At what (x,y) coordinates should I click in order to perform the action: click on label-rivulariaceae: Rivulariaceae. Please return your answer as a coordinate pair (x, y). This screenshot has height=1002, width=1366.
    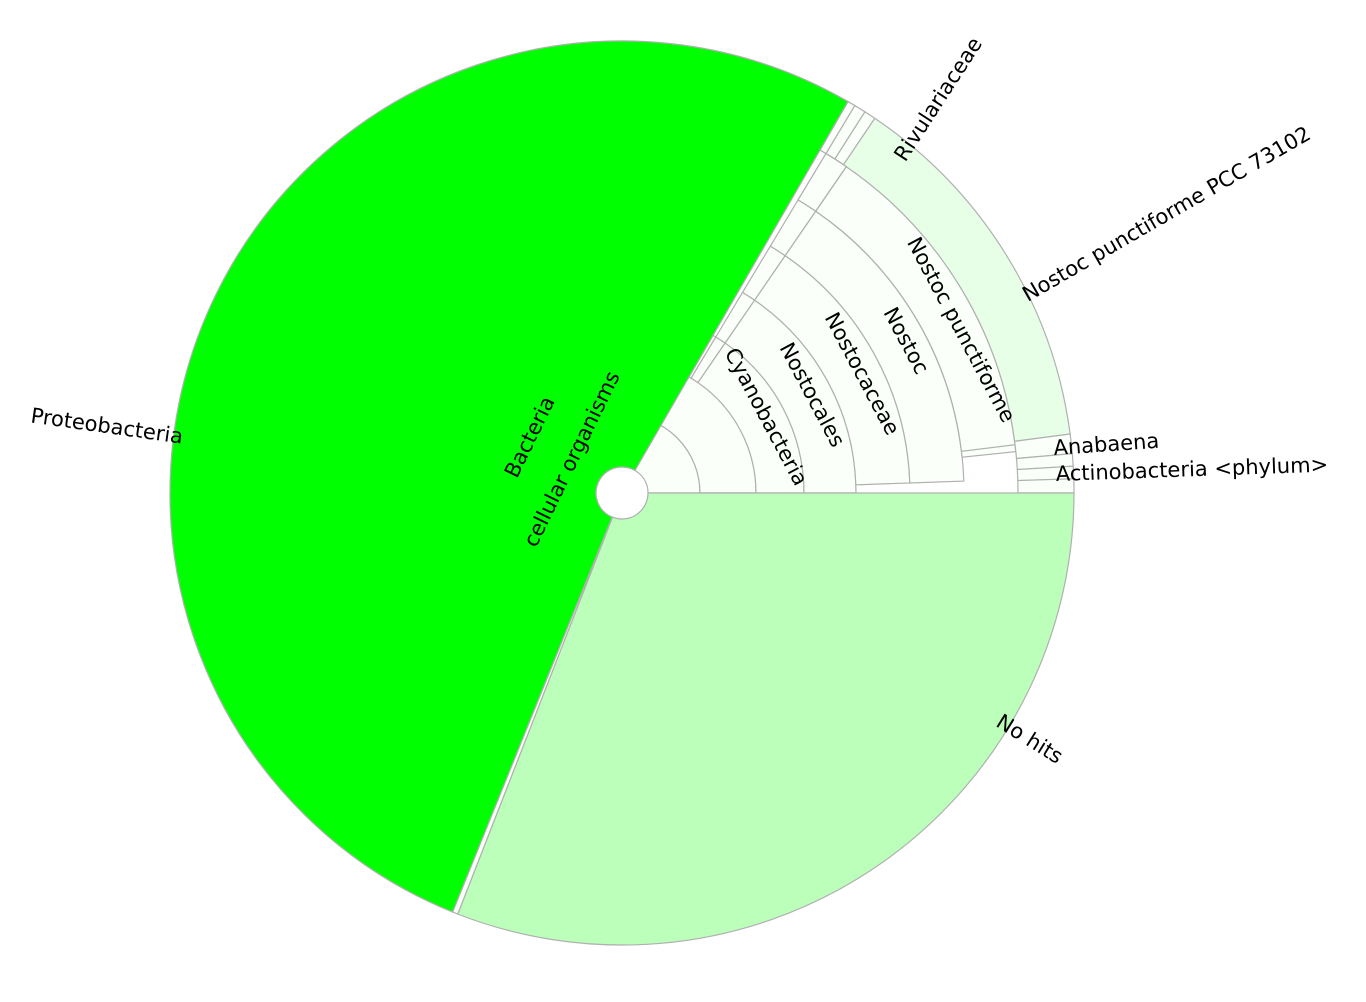
    Looking at the image, I should click on (938, 99).